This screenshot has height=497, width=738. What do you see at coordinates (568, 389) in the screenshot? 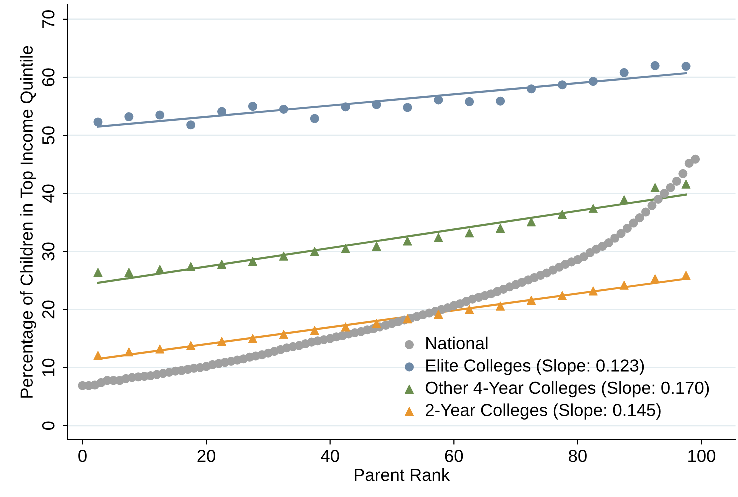
I see `legend-label: Other 4-Year Colleges (Slope: 0.170)` at bounding box center [568, 389].